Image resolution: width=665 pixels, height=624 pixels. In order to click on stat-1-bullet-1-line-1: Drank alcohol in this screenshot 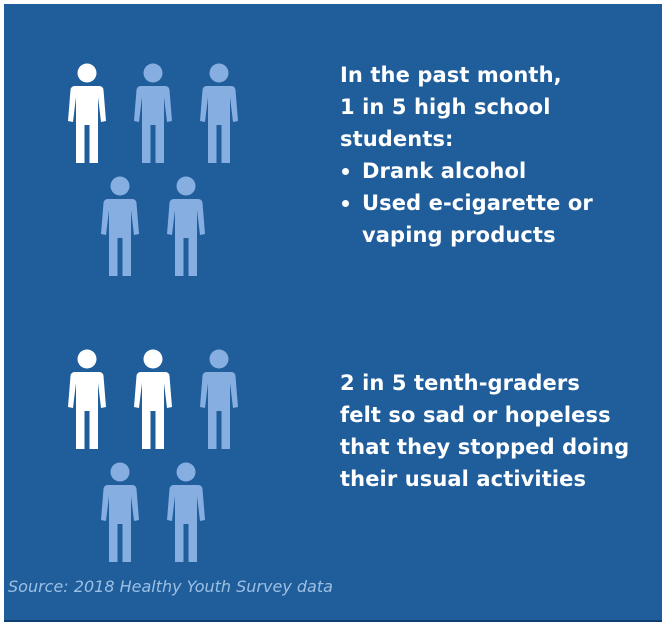, I will do `click(444, 171)`.